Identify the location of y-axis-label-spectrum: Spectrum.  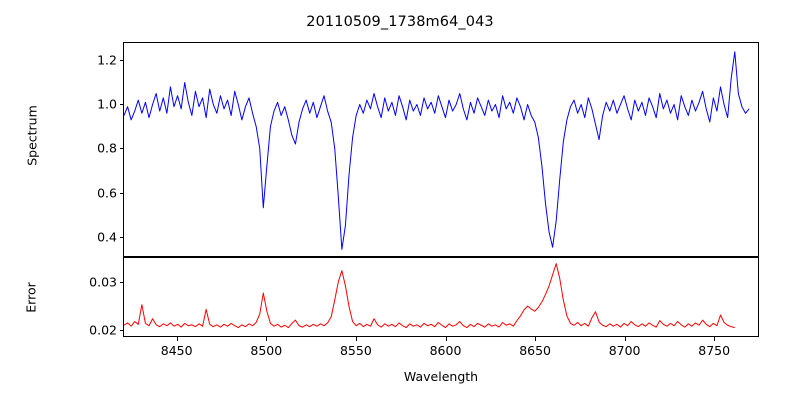
(32, 135).